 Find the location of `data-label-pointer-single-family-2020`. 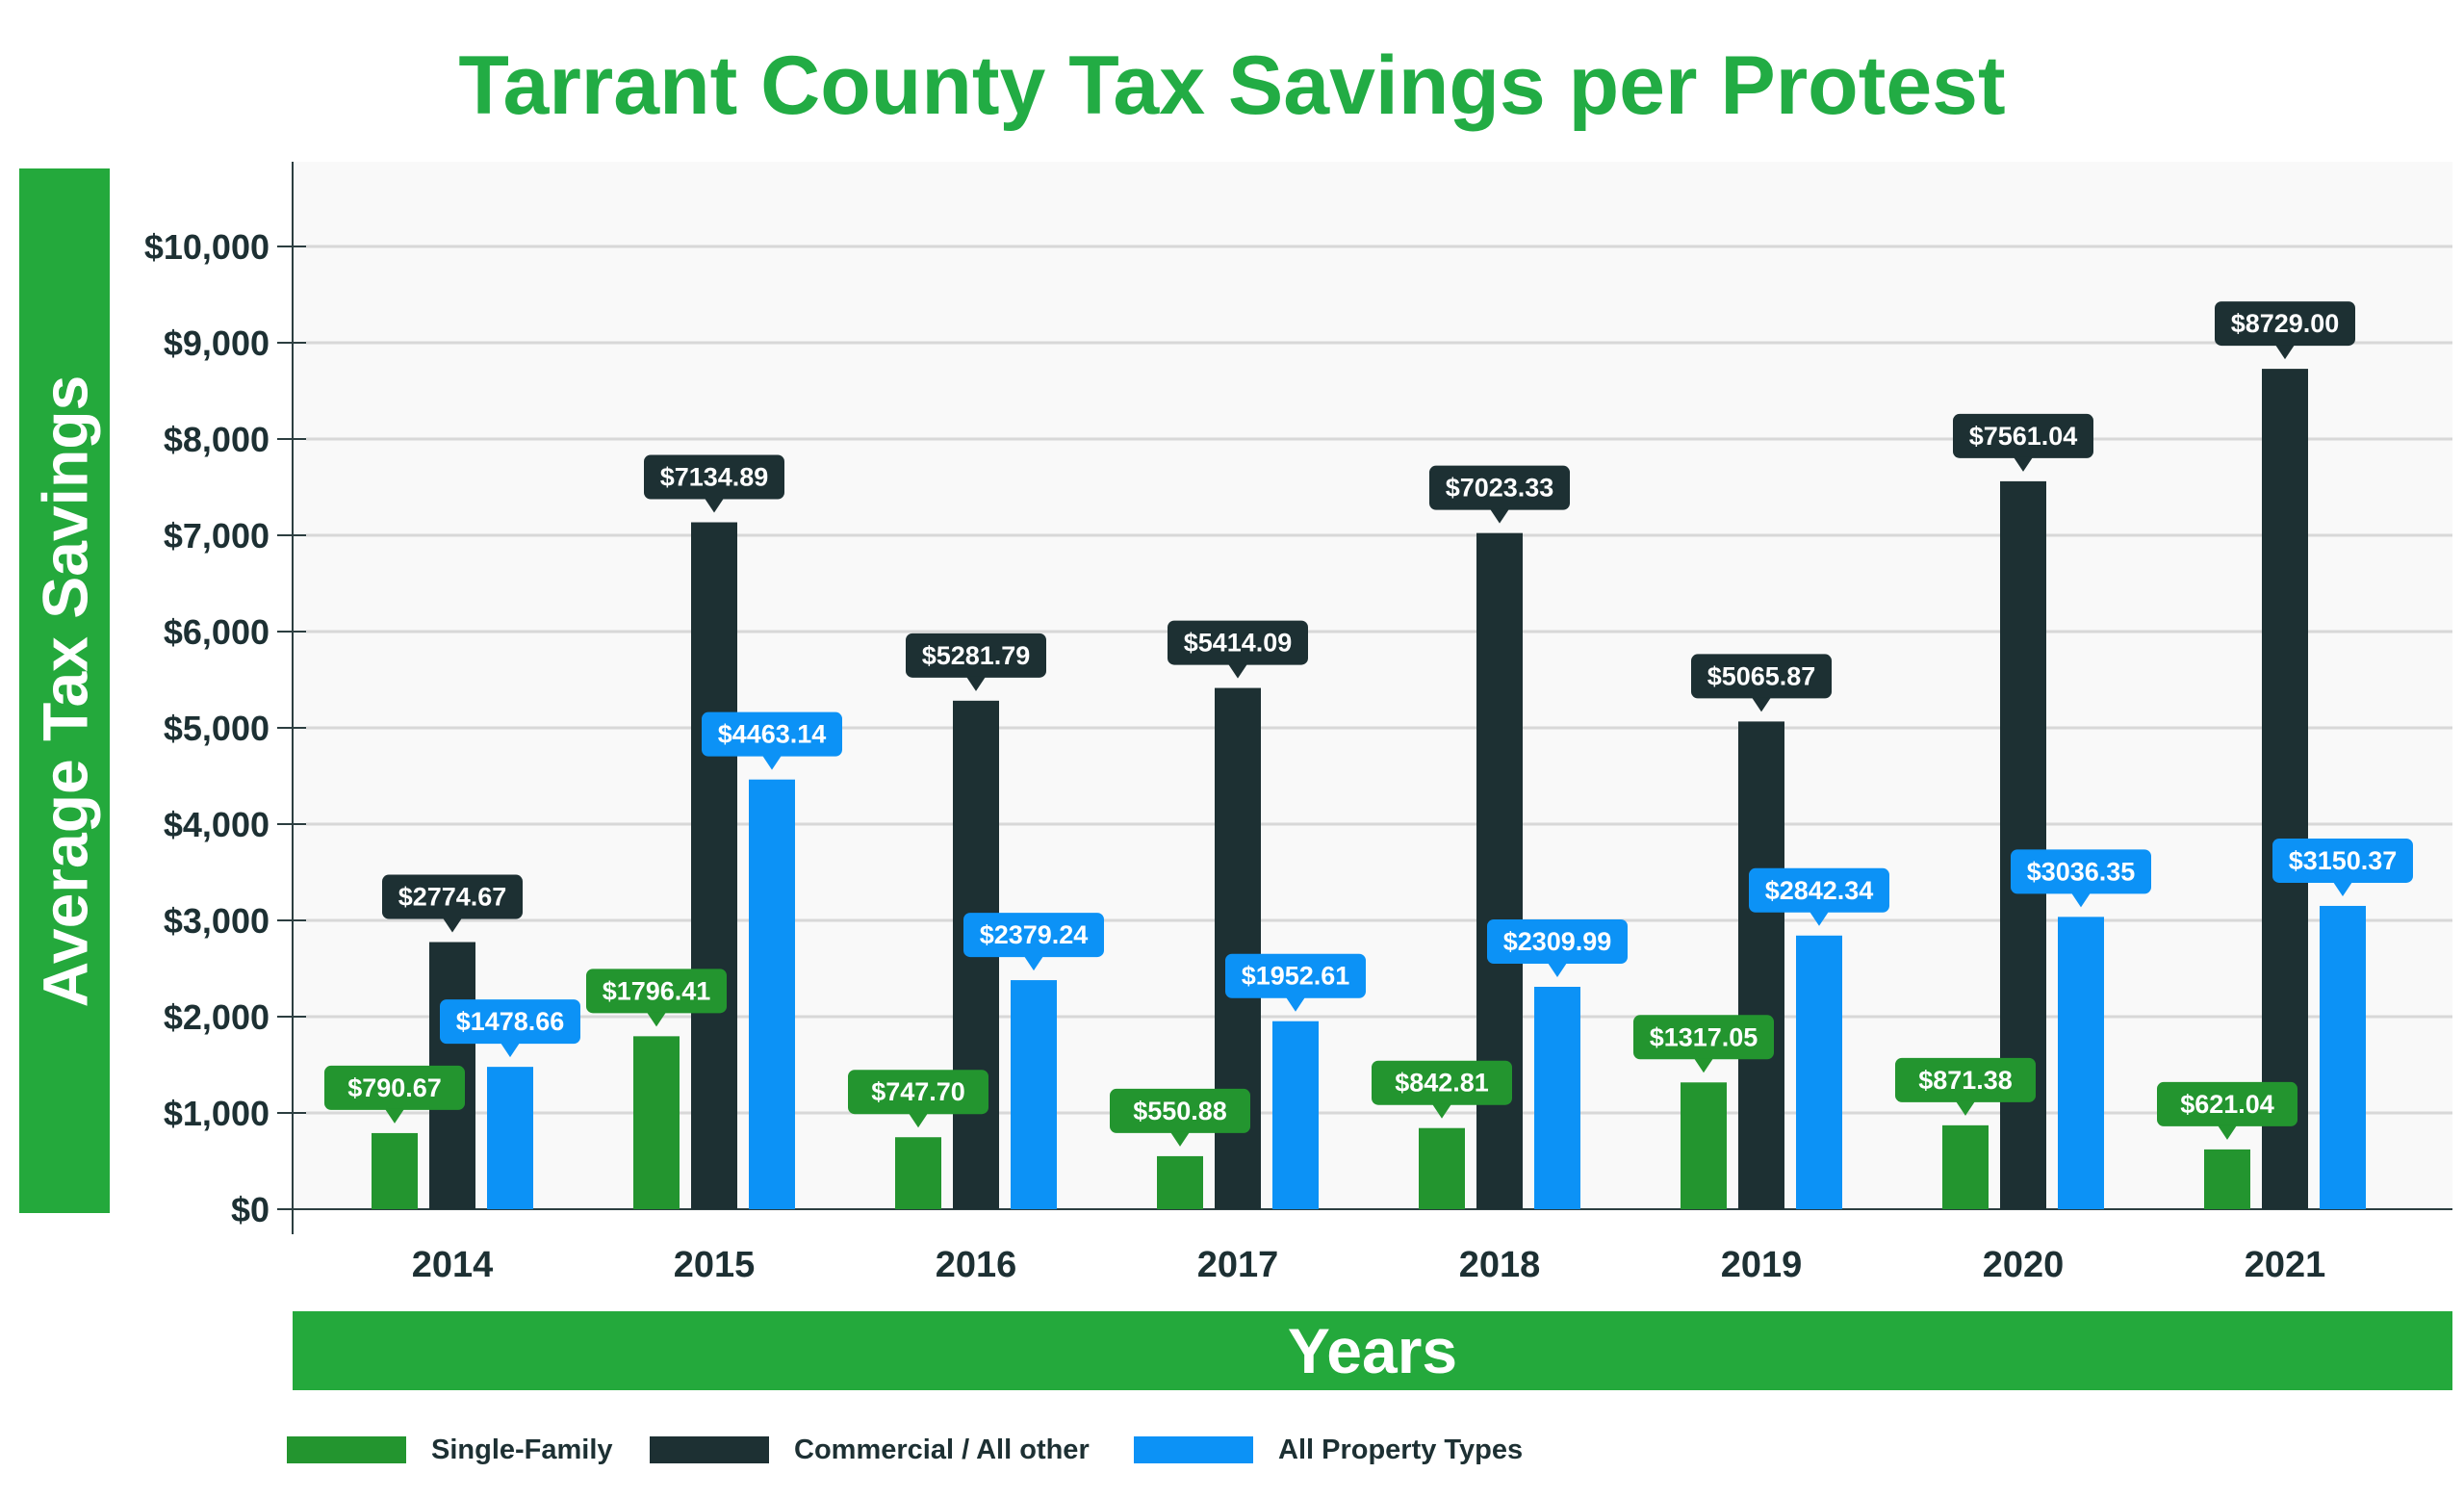

data-label-pointer-single-family-2020 is located at coordinates (1965, 1108).